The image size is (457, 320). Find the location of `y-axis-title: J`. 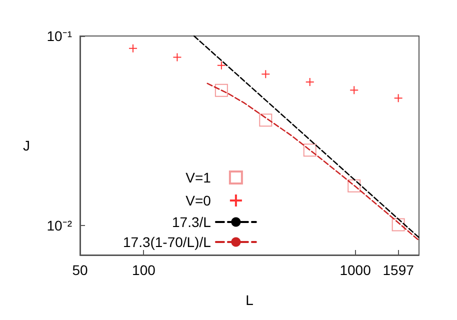

y-axis-title: J is located at coordinates (26, 146).